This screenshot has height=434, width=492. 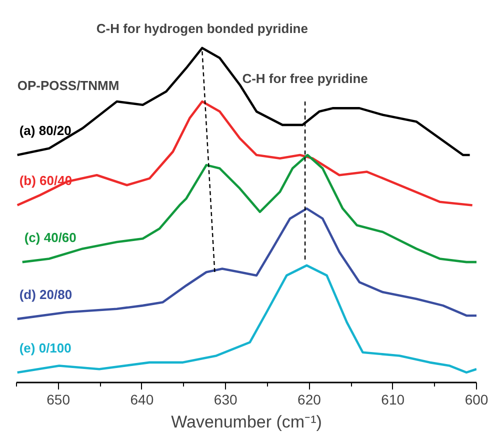 I want to click on x-tick-label: 610, so click(x=393, y=400).